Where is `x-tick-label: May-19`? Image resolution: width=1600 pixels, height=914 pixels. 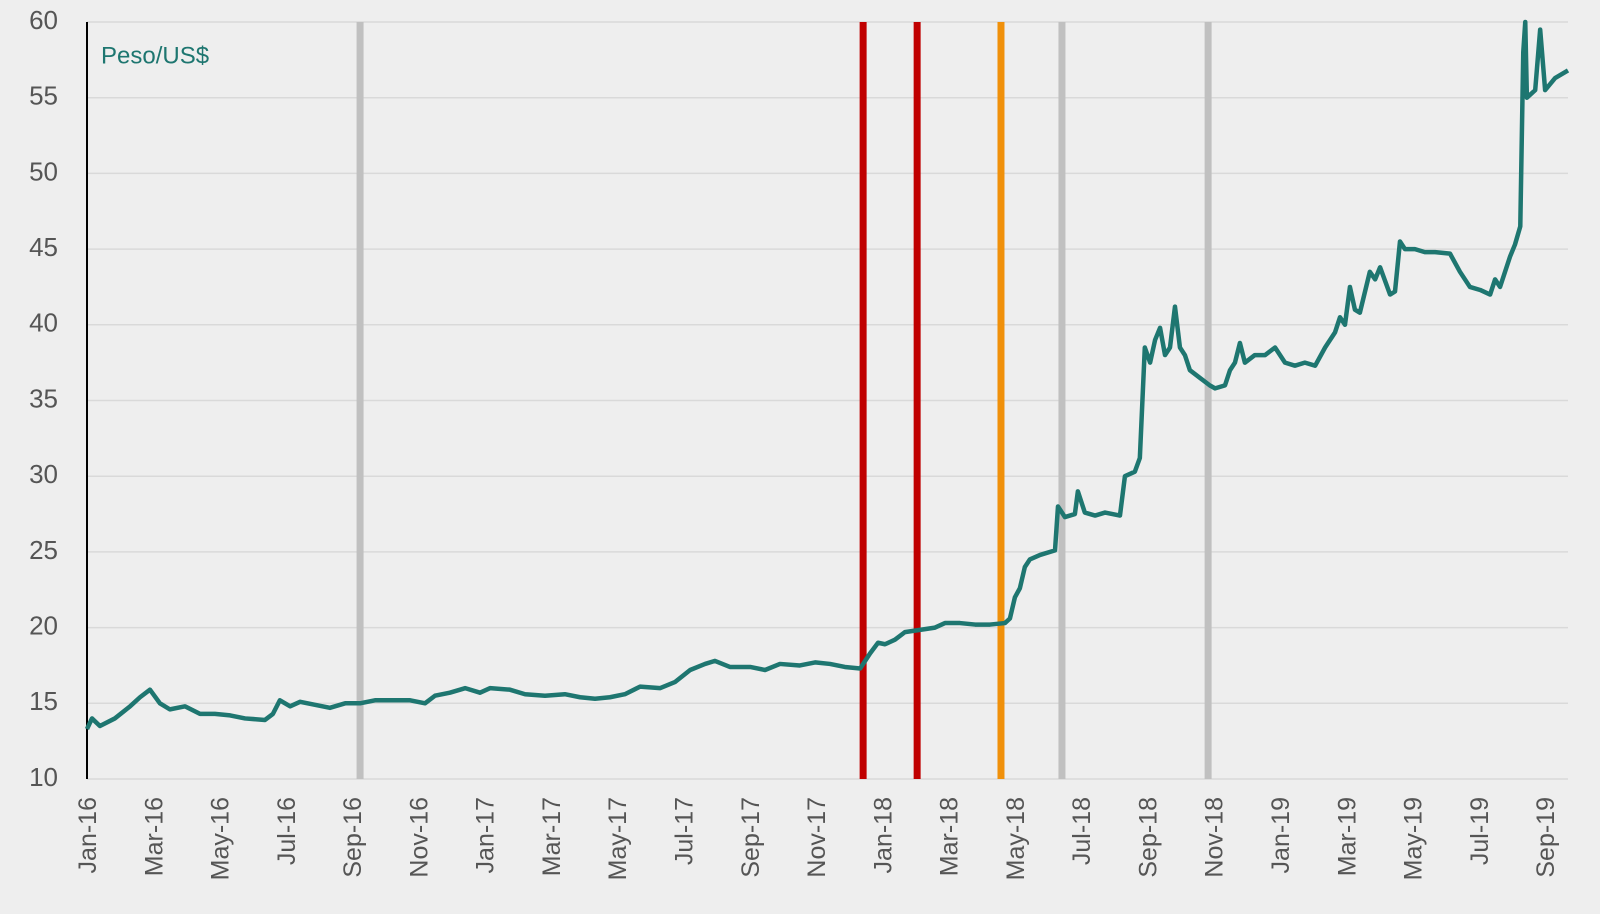
x-tick-label: May-19 is located at coordinates (1414, 838).